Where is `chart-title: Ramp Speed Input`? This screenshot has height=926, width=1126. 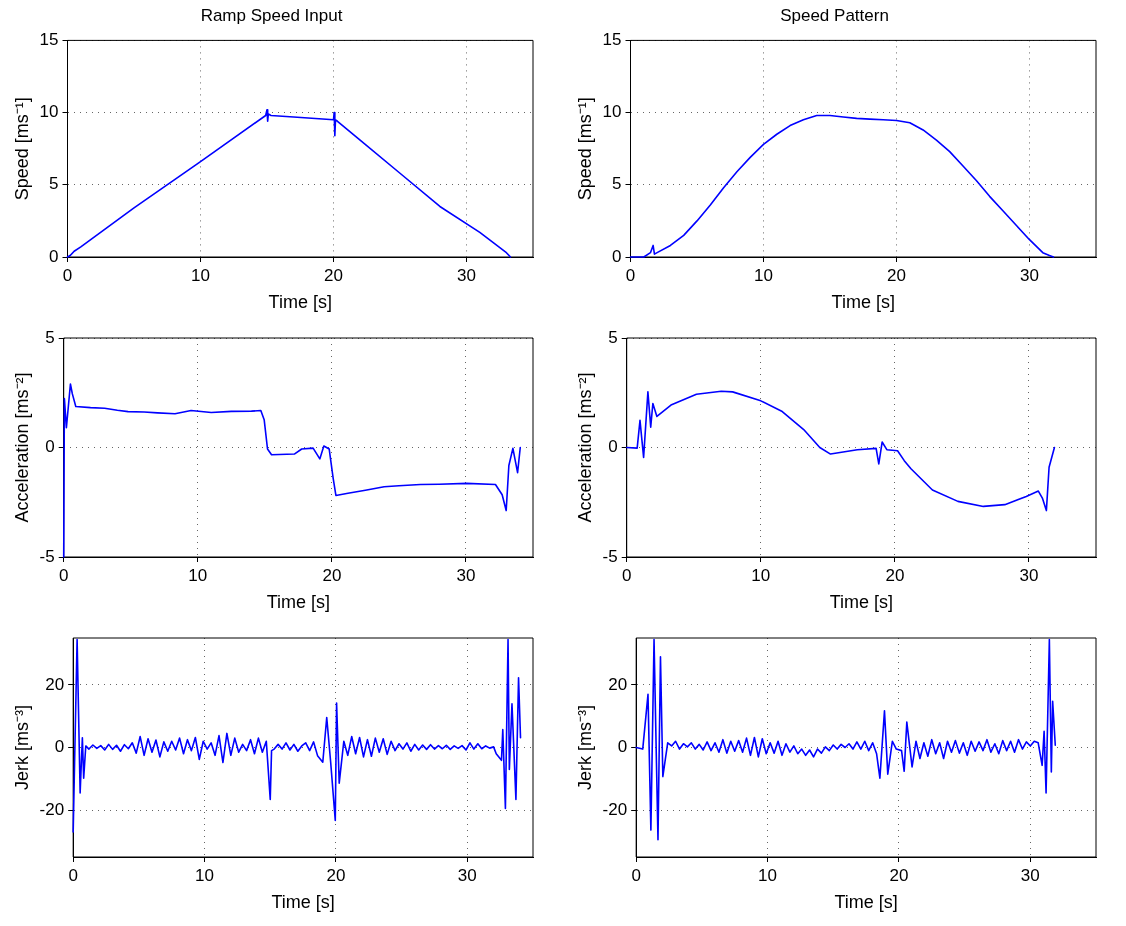
chart-title: Ramp Speed Input is located at coordinates (271, 15).